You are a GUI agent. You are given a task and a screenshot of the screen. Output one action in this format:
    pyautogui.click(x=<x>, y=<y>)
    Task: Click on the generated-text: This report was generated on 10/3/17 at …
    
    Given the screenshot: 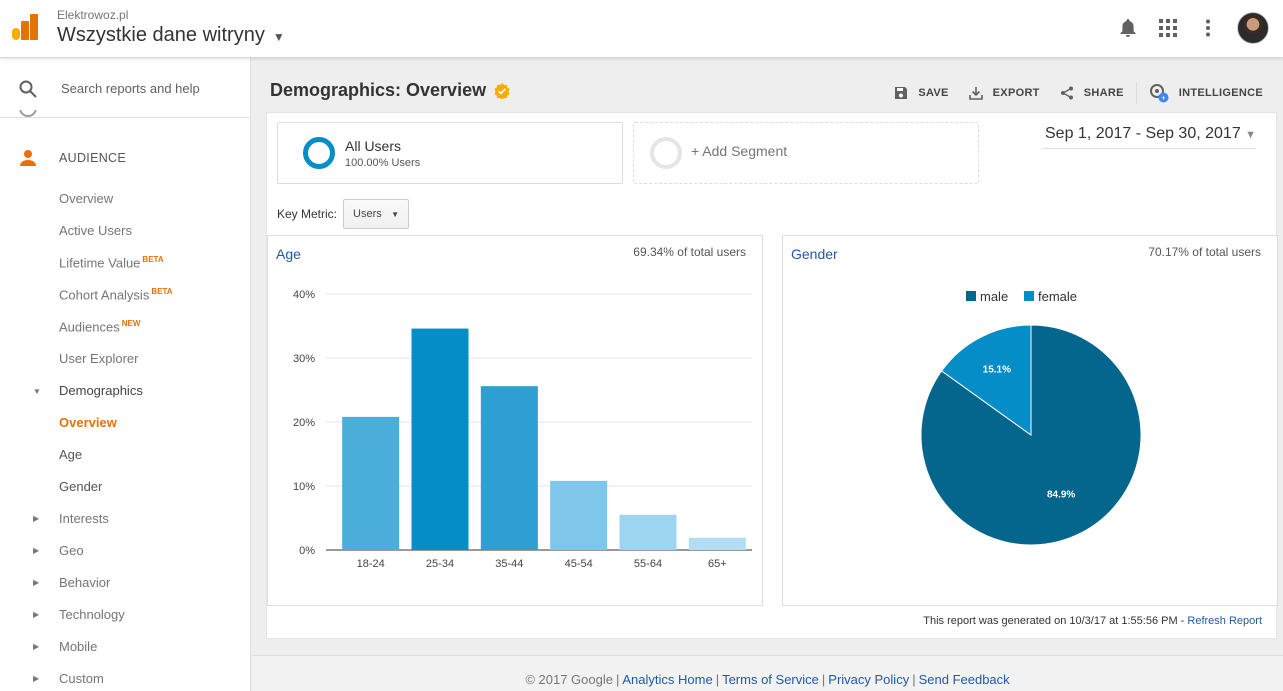 What is the action you would take?
    pyautogui.click(x=1055, y=621)
    